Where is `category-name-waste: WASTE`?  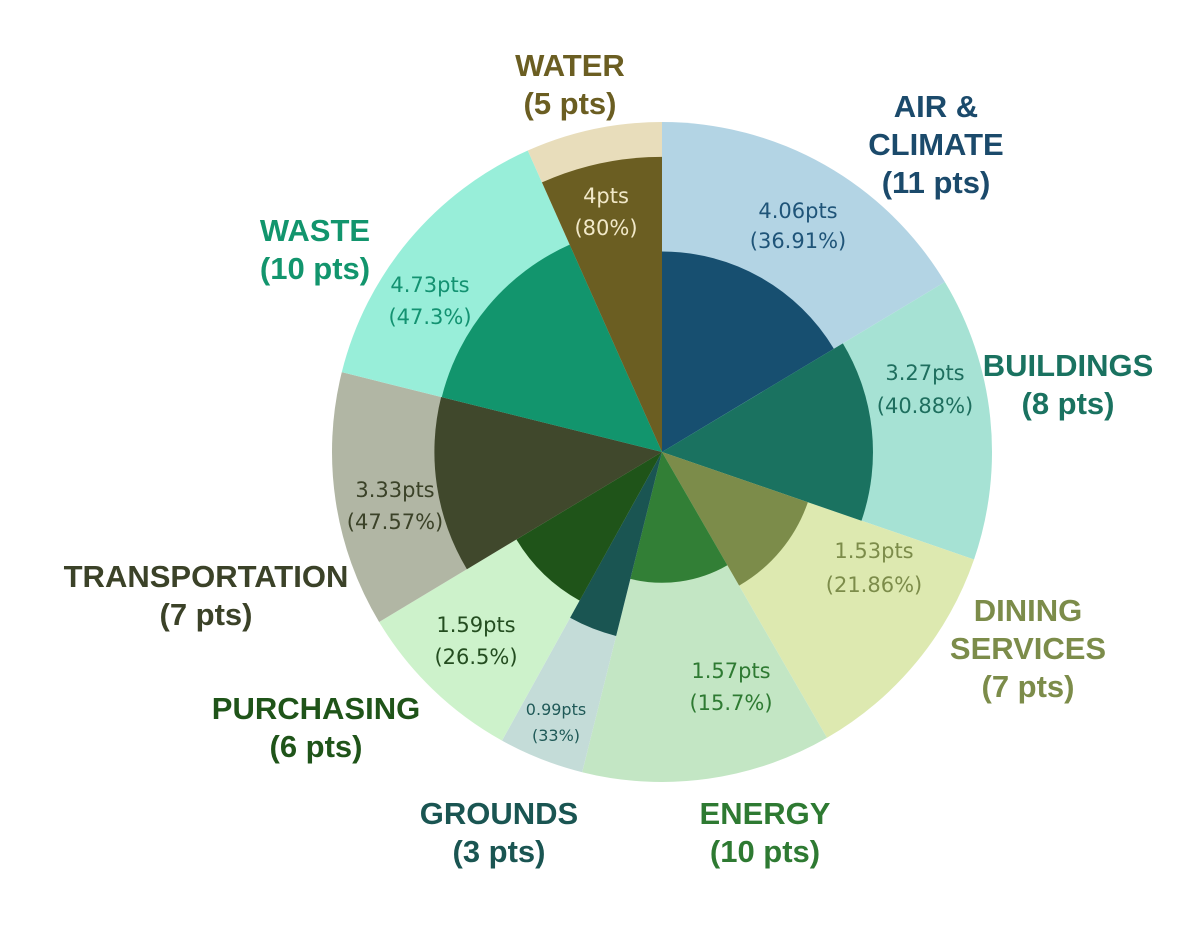 category-name-waste: WASTE is located at coordinates (315, 230).